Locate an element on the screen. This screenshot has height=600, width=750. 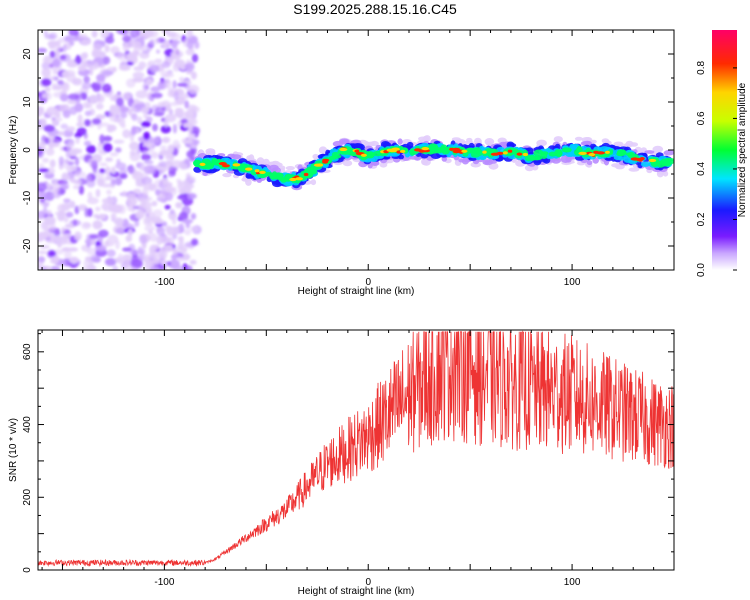
y-tick-label: -20 is located at coordinates (27, 245).